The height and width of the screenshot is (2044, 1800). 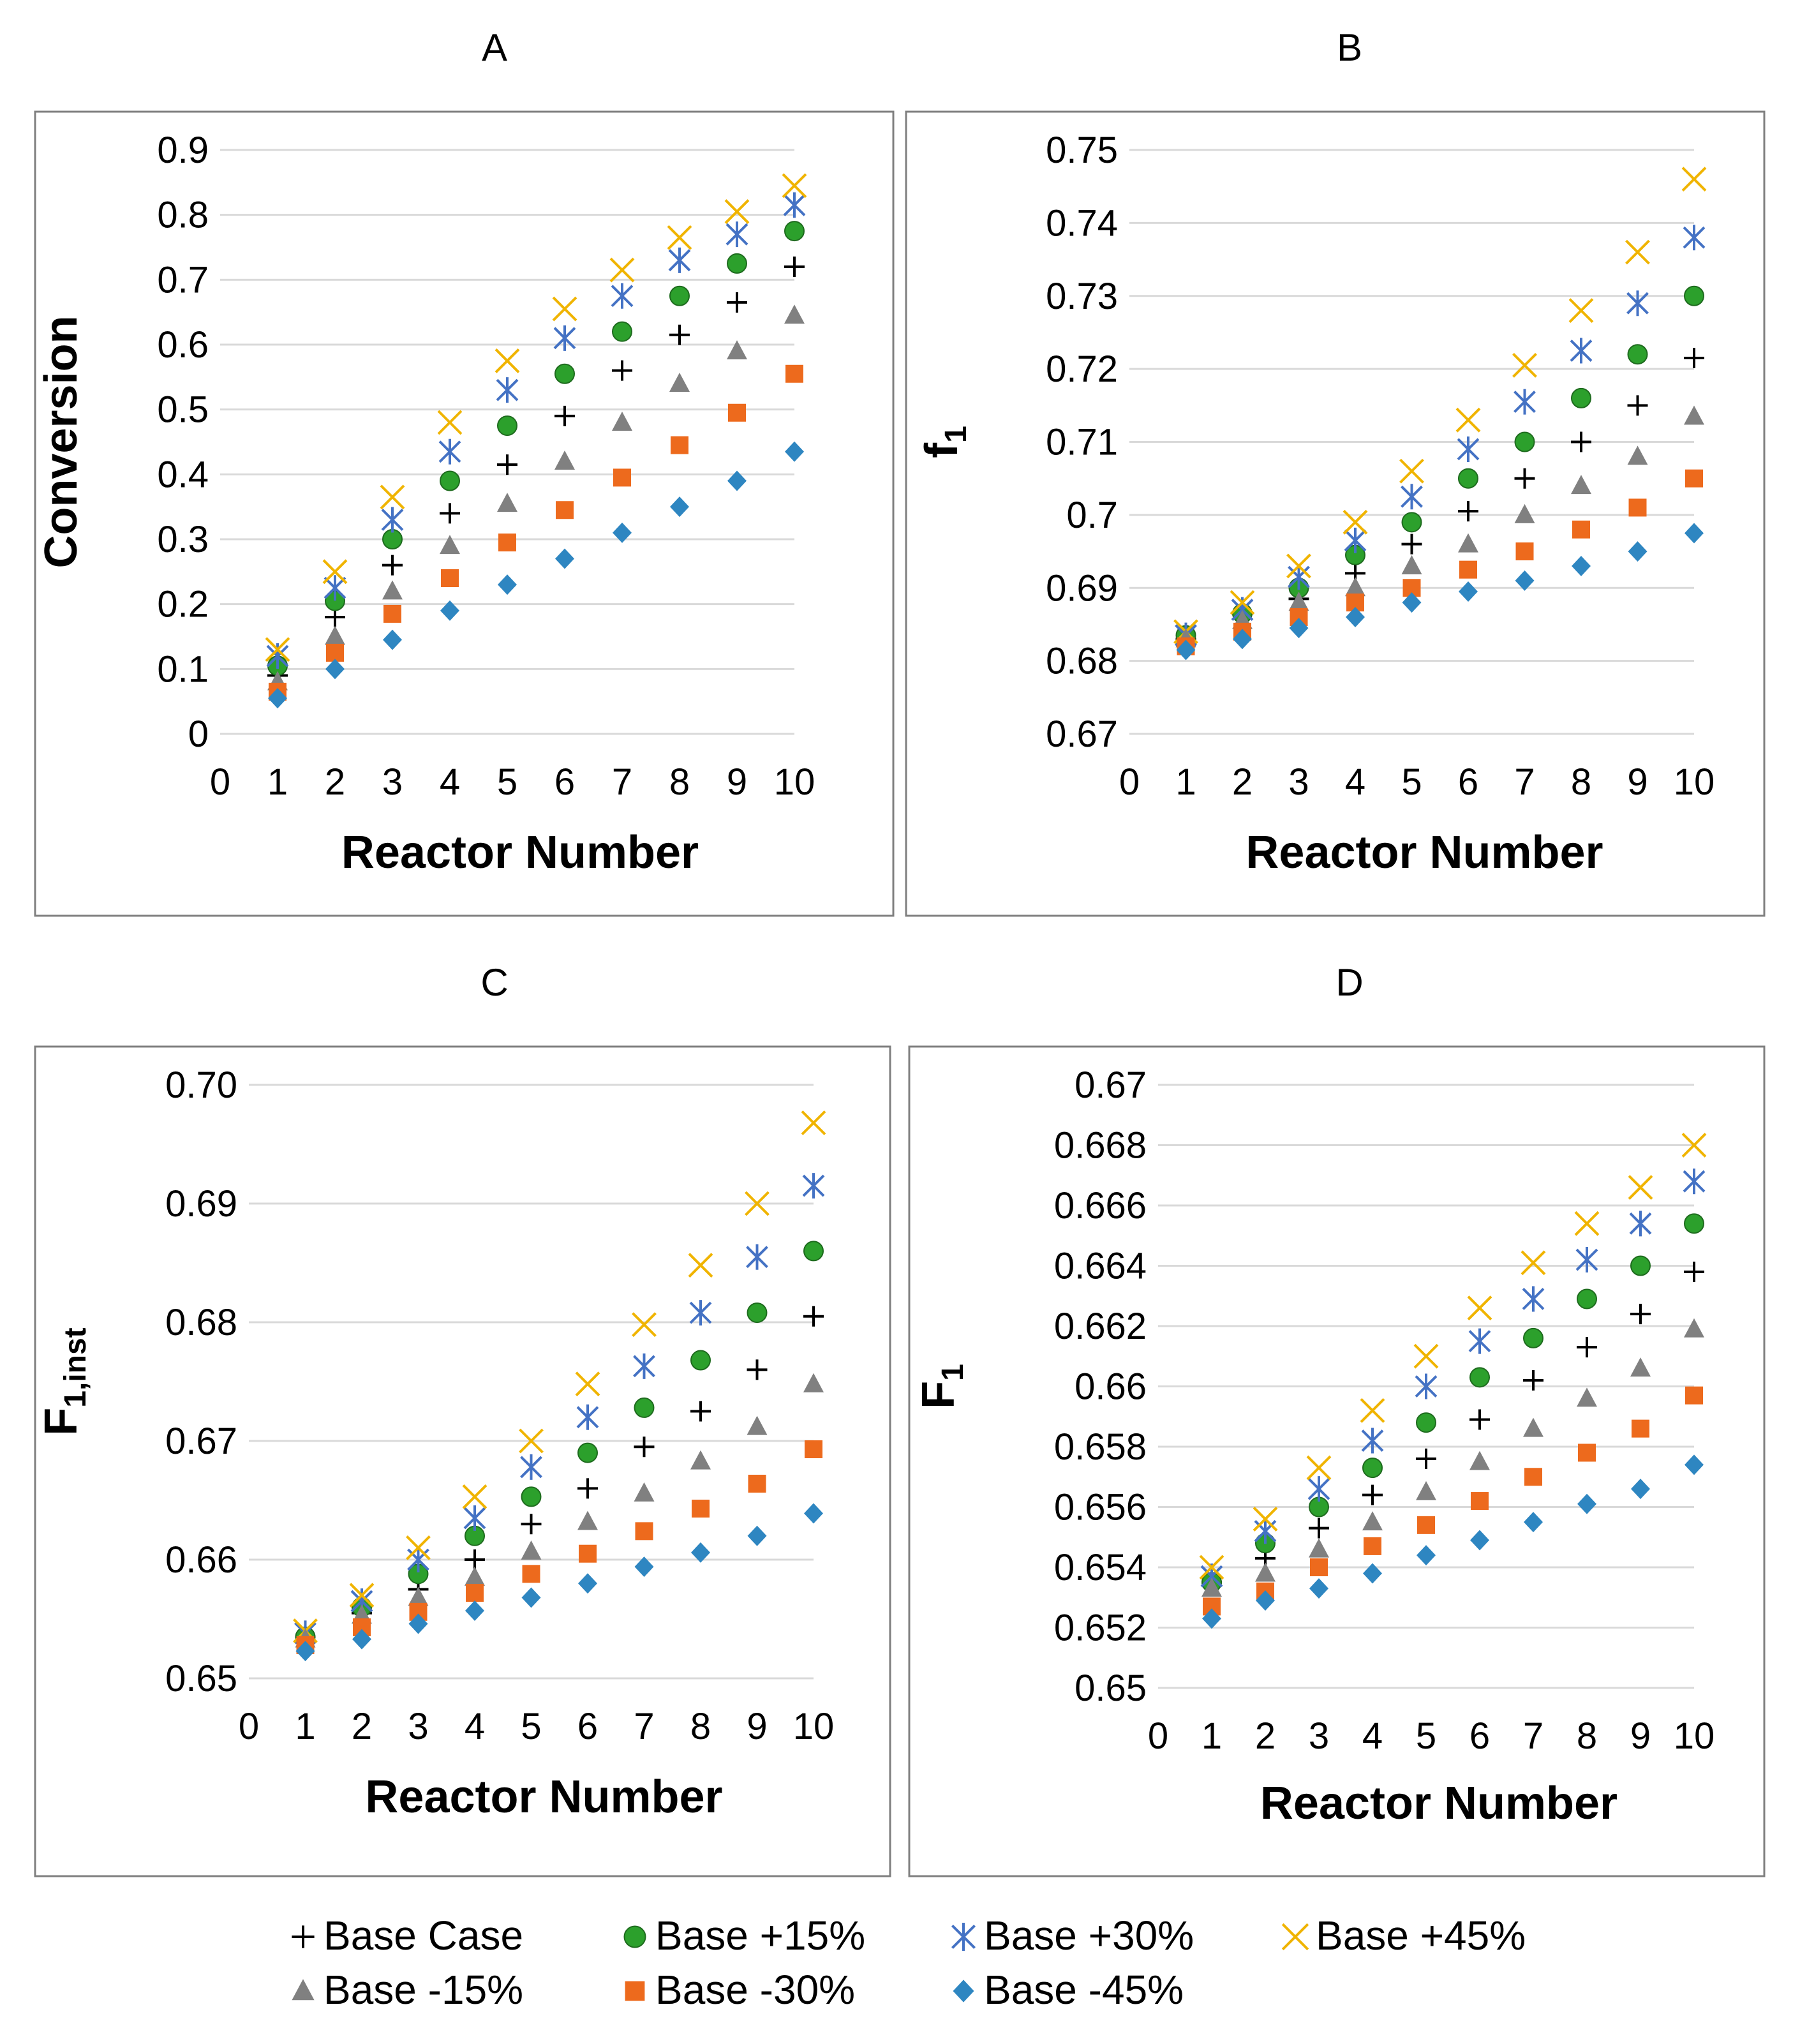 I want to click on panel-d-point-base-minus45pct, so click(x=1587, y=1503).